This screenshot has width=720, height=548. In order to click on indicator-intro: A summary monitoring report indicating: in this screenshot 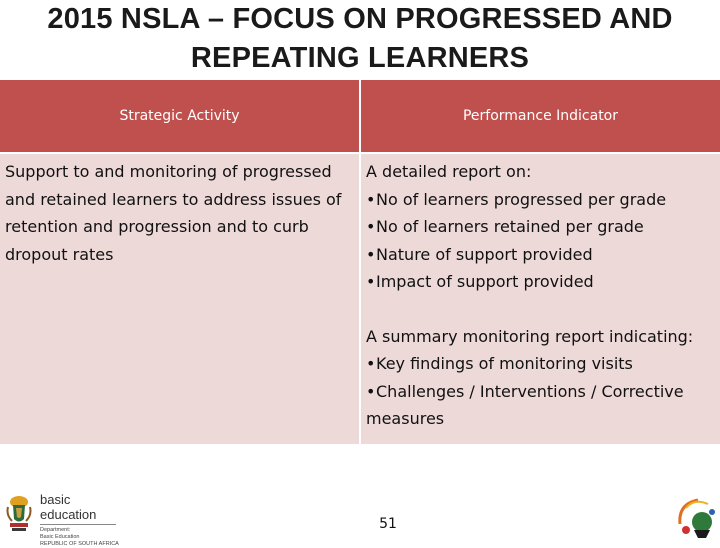, I will do `click(530, 336)`.